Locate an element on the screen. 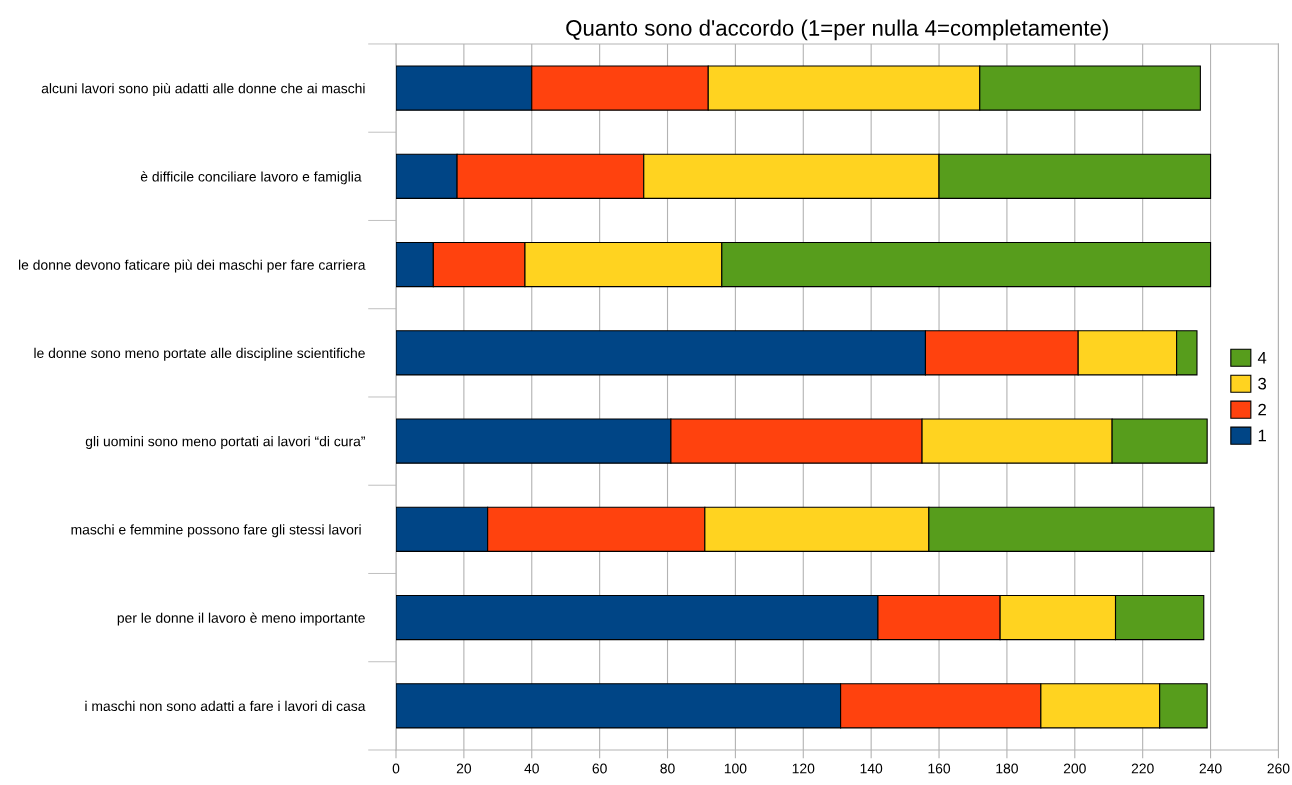 The height and width of the screenshot is (785, 1292). y-tick-label: le donne devono faticare più dei maschi per fare carriera is located at coordinates (192, 266).